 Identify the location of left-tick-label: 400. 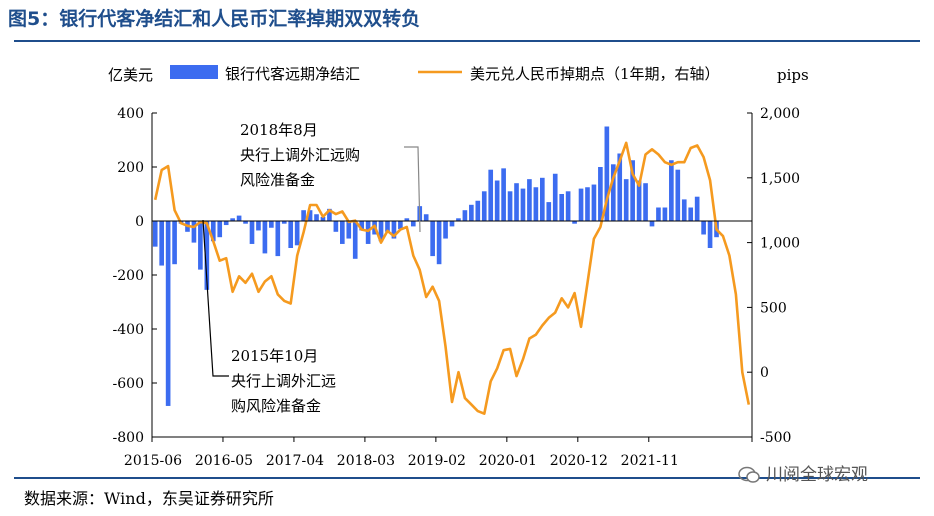
(130, 114).